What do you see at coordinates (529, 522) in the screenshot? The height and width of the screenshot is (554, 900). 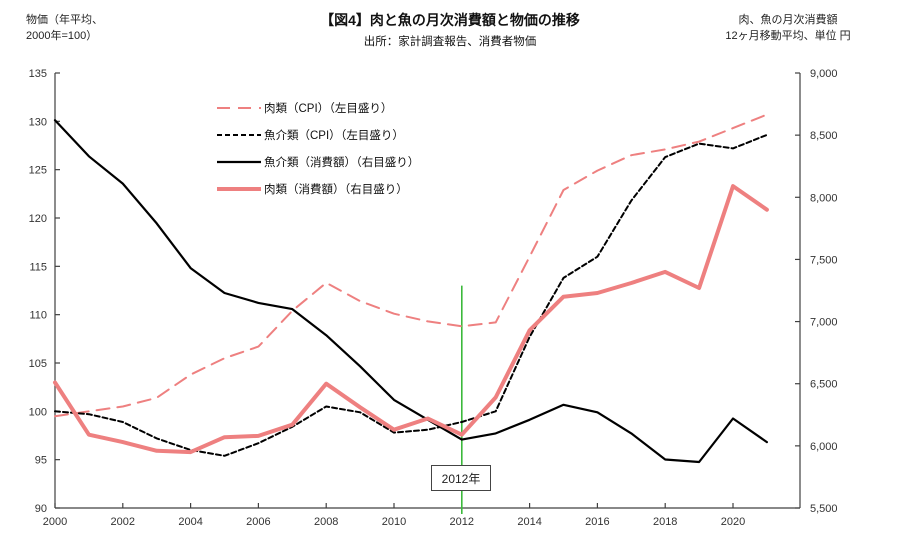 I see `x-tick-label: 2014` at bounding box center [529, 522].